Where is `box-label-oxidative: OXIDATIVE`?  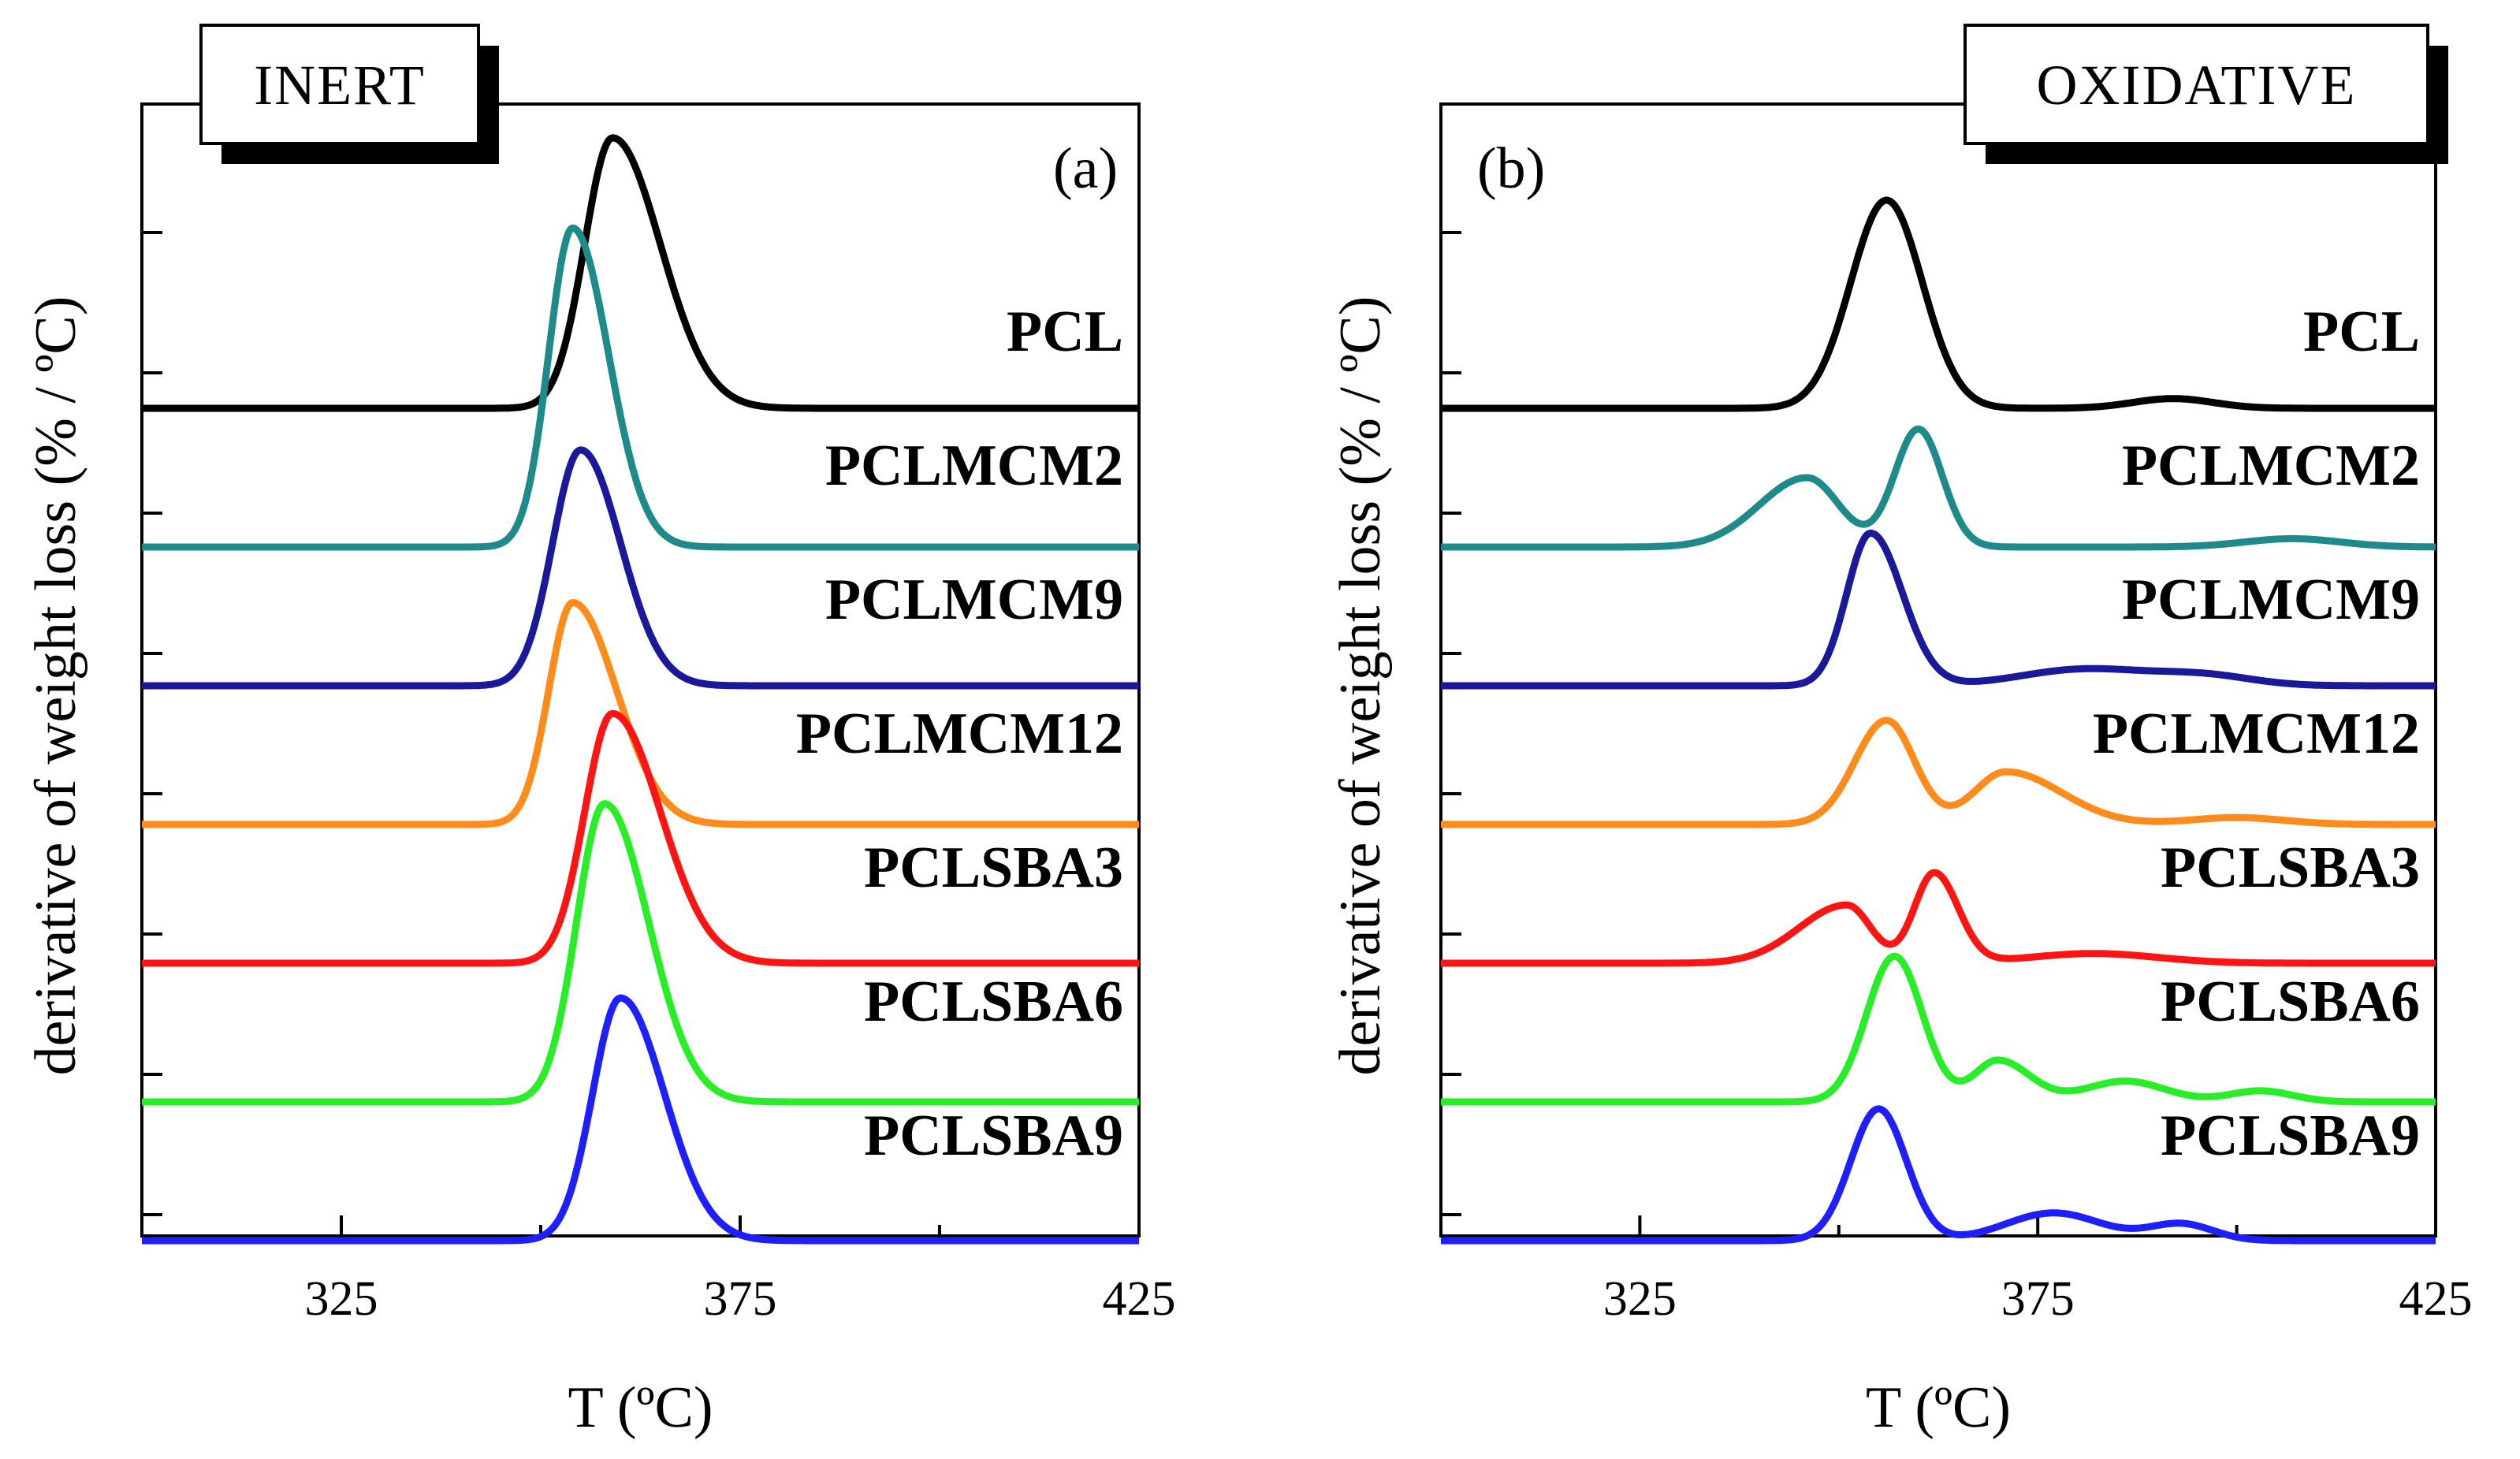
box-label-oxidative: OXIDATIVE is located at coordinates (2197, 85).